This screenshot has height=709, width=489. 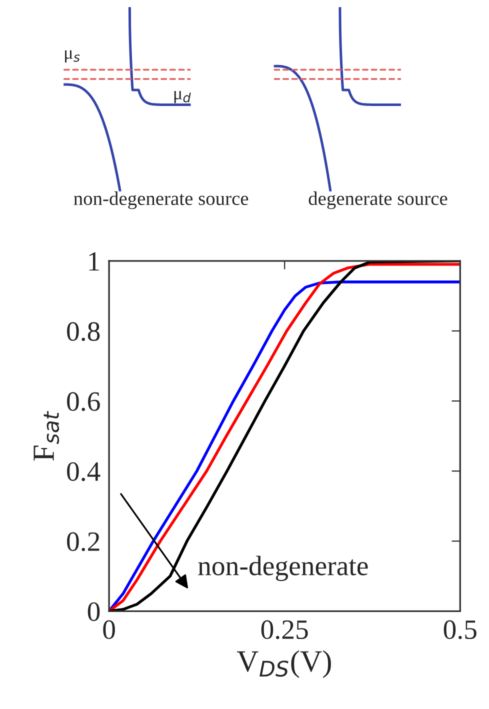 What do you see at coordinates (72, 56) in the screenshot?
I see `text: μ$_{s}$` at bounding box center [72, 56].